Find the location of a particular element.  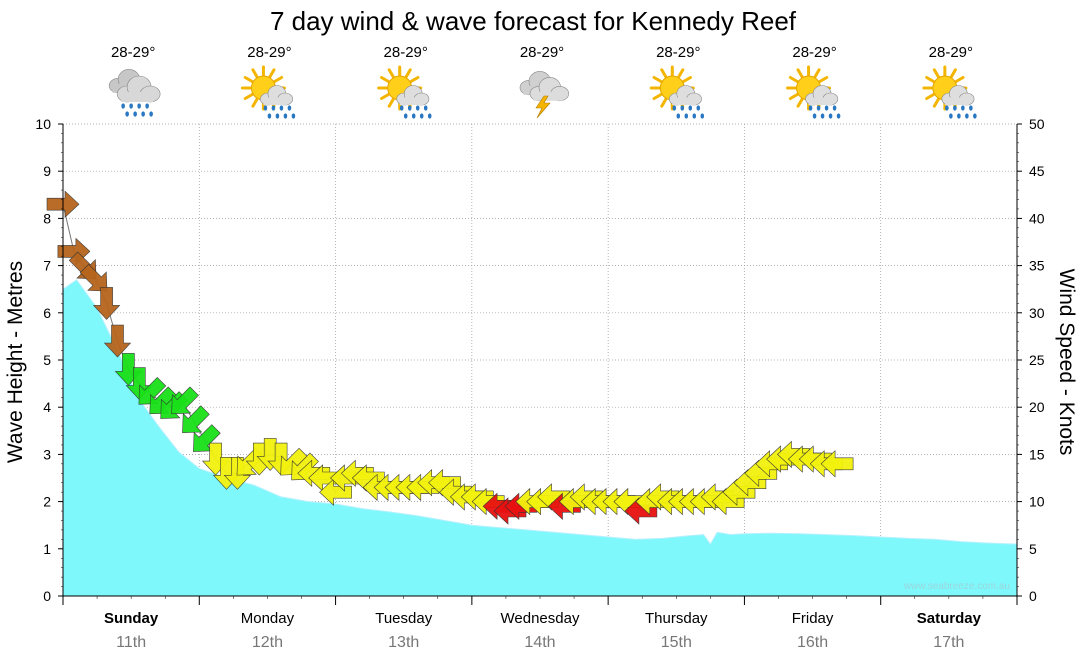

right-tick-label: 50 is located at coordinates (1037, 124).